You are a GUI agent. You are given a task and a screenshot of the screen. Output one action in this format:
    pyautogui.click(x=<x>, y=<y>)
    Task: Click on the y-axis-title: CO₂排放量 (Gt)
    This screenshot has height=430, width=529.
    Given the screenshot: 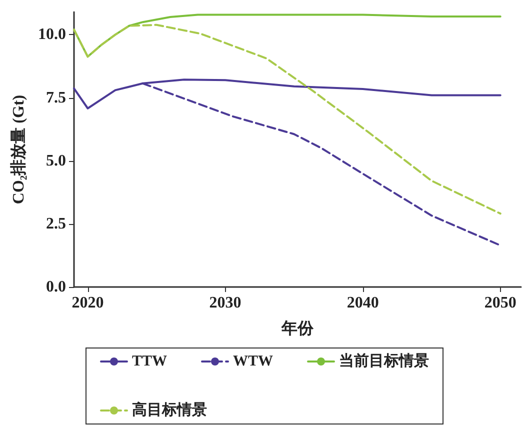 What is the action you would take?
    pyautogui.click(x=19, y=149)
    